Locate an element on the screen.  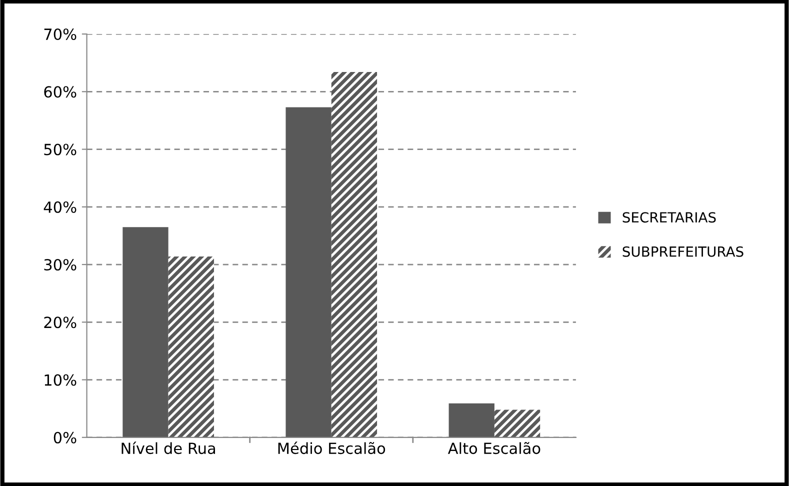
x-tick-label: Nível de Rua is located at coordinates (168, 448).